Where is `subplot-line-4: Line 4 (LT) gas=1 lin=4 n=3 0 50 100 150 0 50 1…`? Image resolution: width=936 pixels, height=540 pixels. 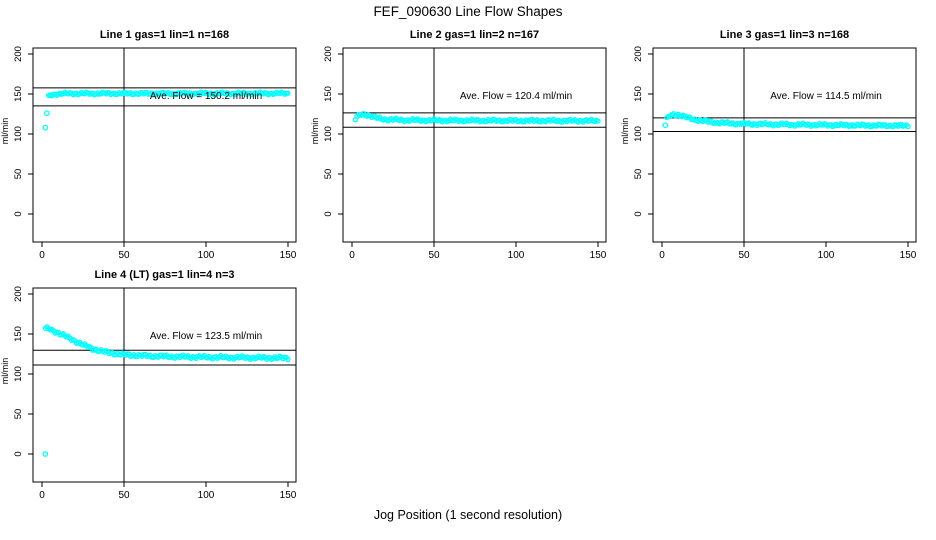
subplot-line-4: Line 4 (LT) gas=1 lin=4 n=3 0 50 100 150 0 50 1… is located at coordinates (148, 385).